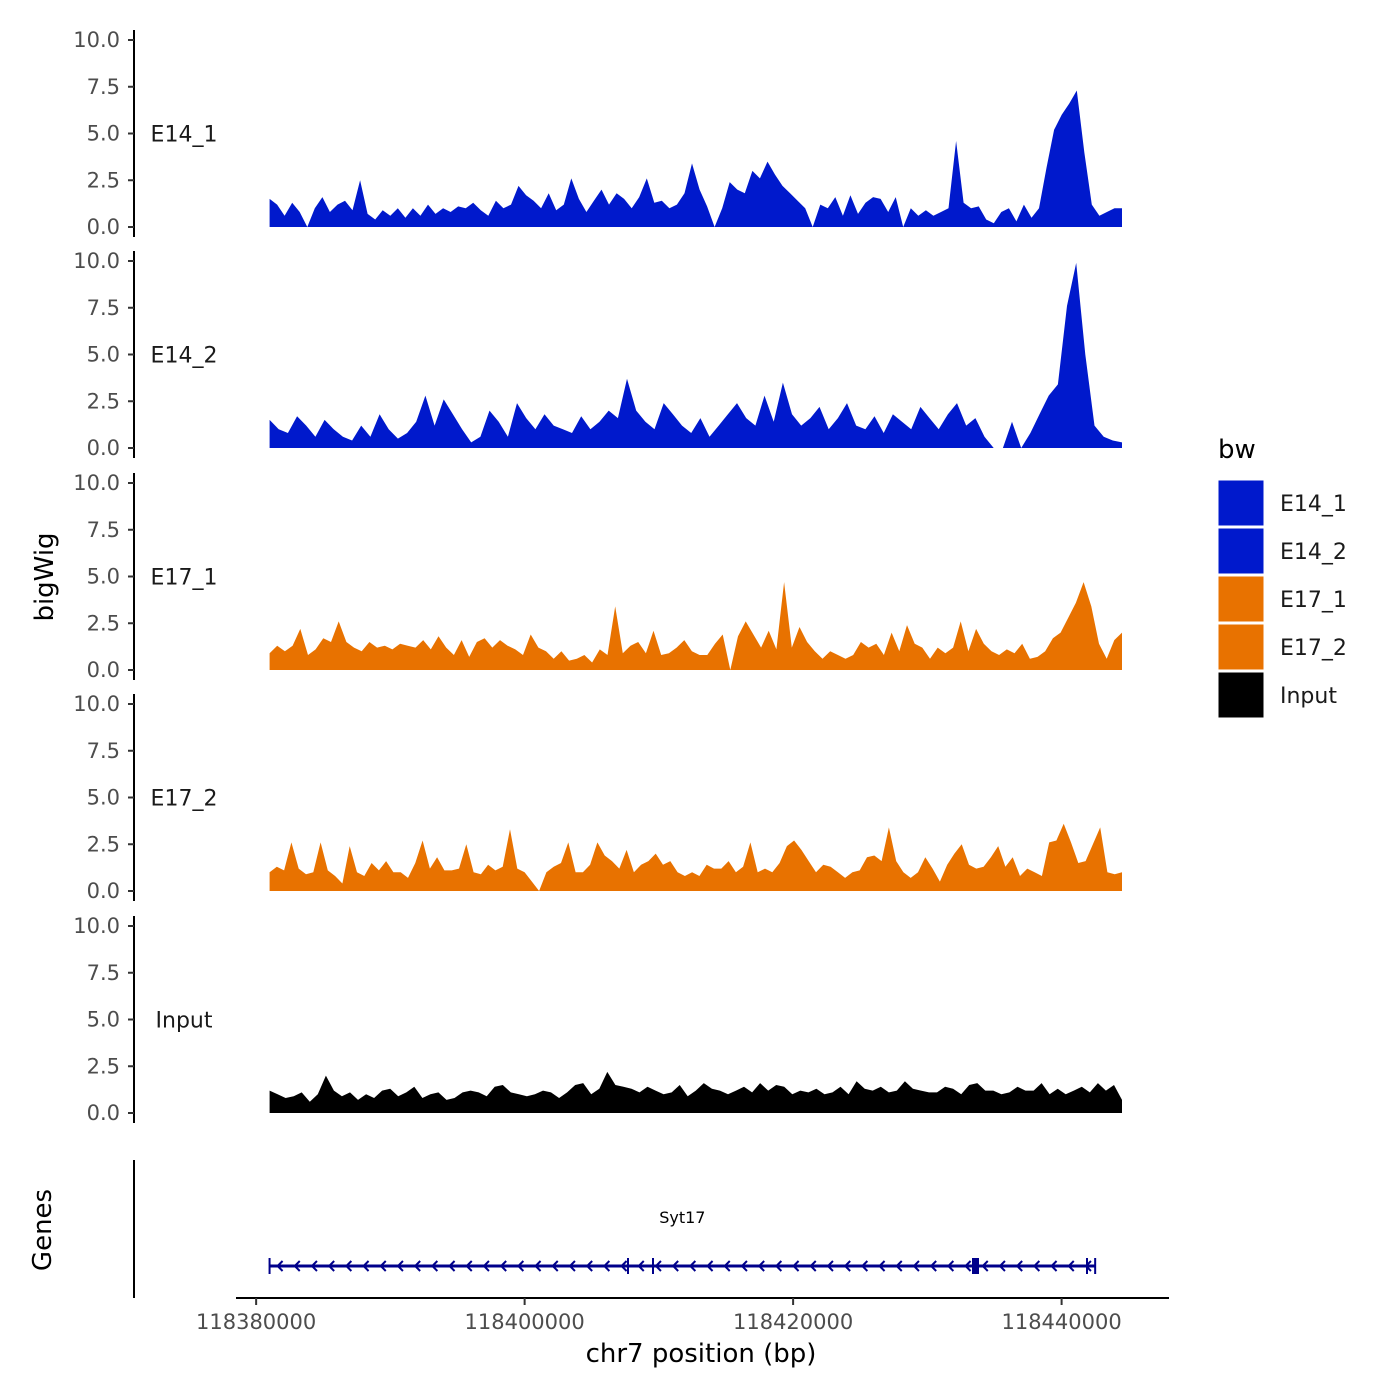  What do you see at coordinates (682, 1217) in the screenshot?
I see `gene-label: Syt17` at bounding box center [682, 1217].